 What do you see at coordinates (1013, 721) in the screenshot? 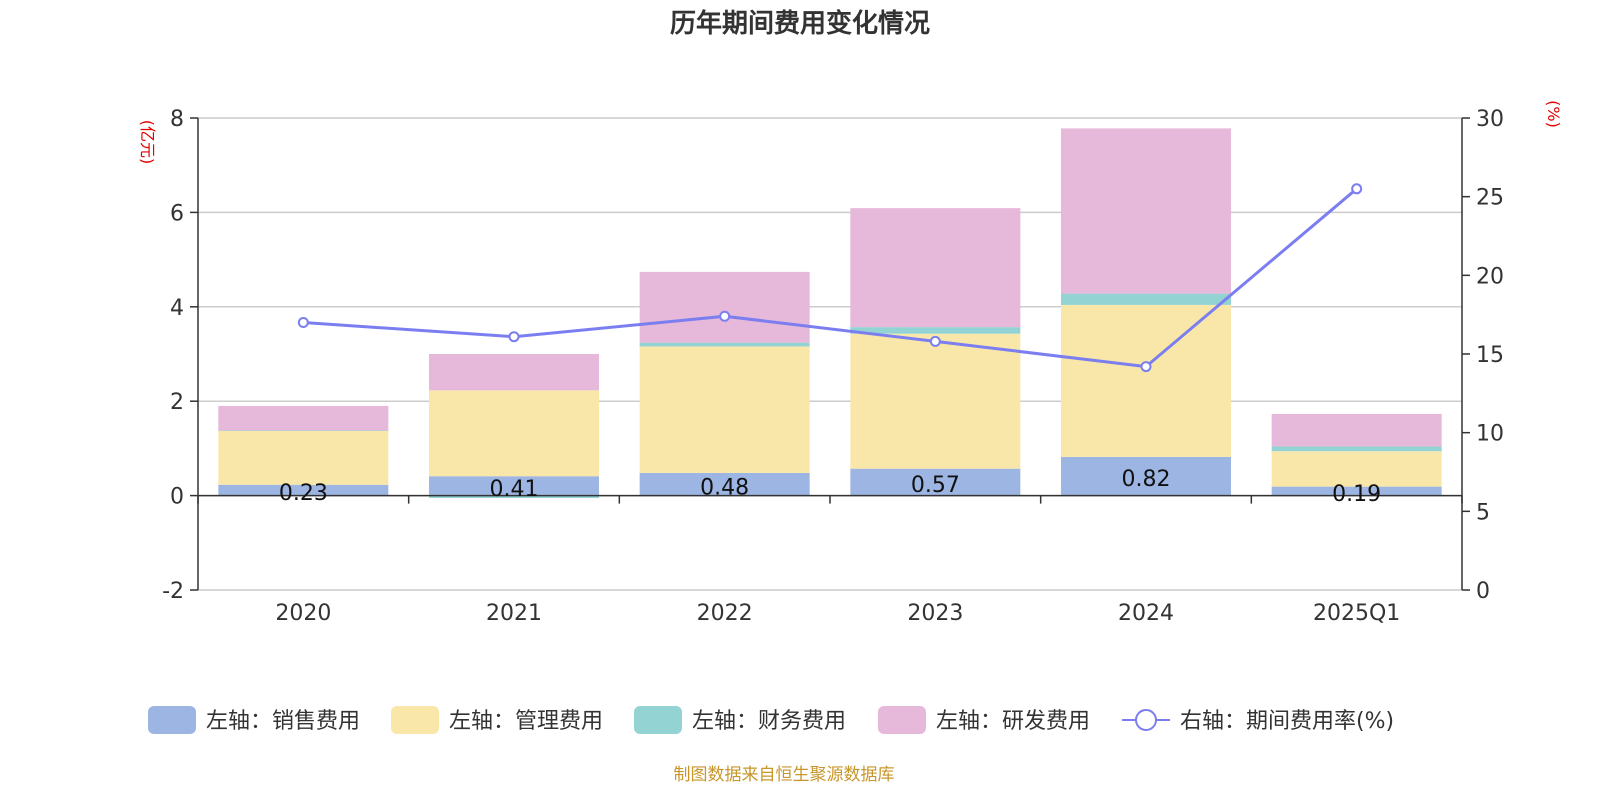
I see `legend-label: 左轴：研发费用` at bounding box center [1013, 721].